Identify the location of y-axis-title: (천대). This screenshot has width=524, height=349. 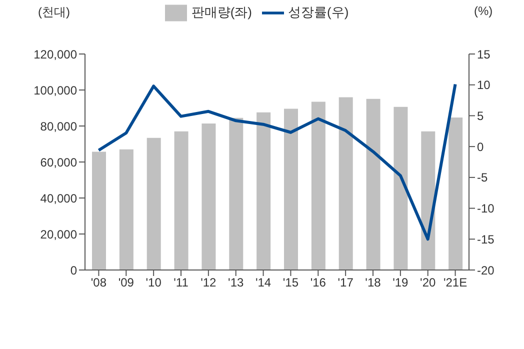
(54, 12).